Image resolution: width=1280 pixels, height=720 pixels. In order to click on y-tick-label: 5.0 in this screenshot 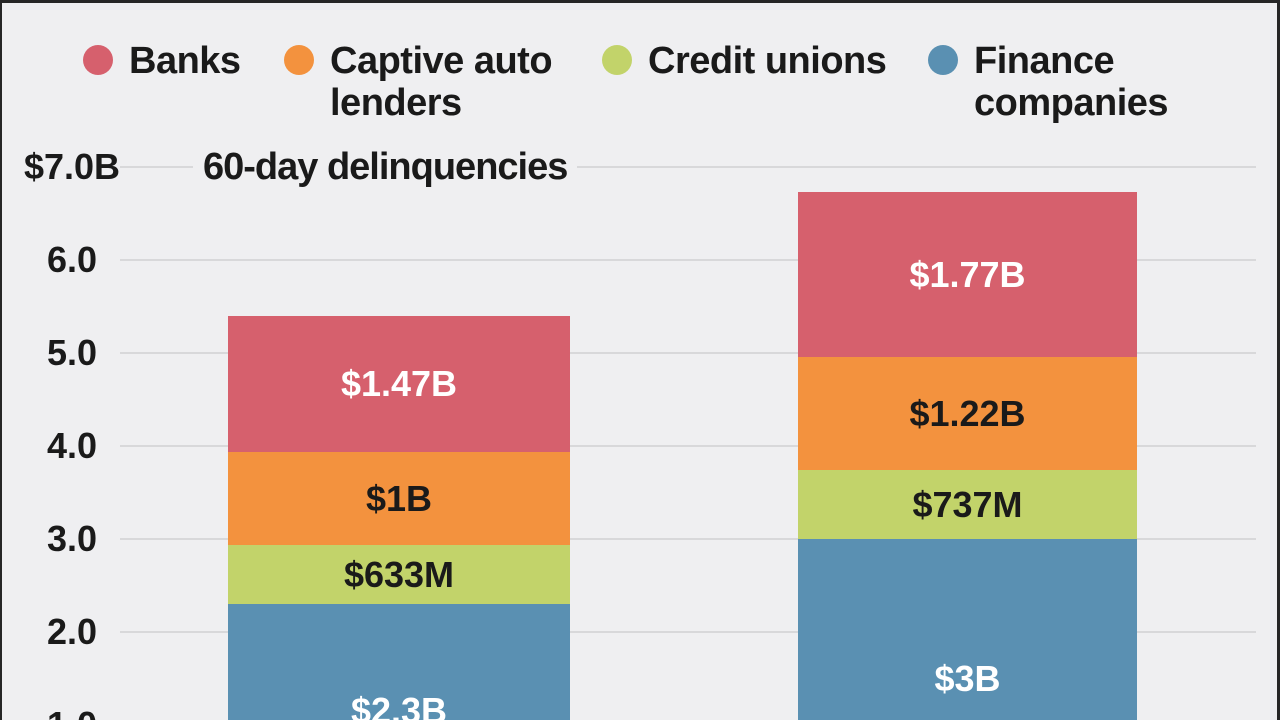, I will do `click(72, 352)`.